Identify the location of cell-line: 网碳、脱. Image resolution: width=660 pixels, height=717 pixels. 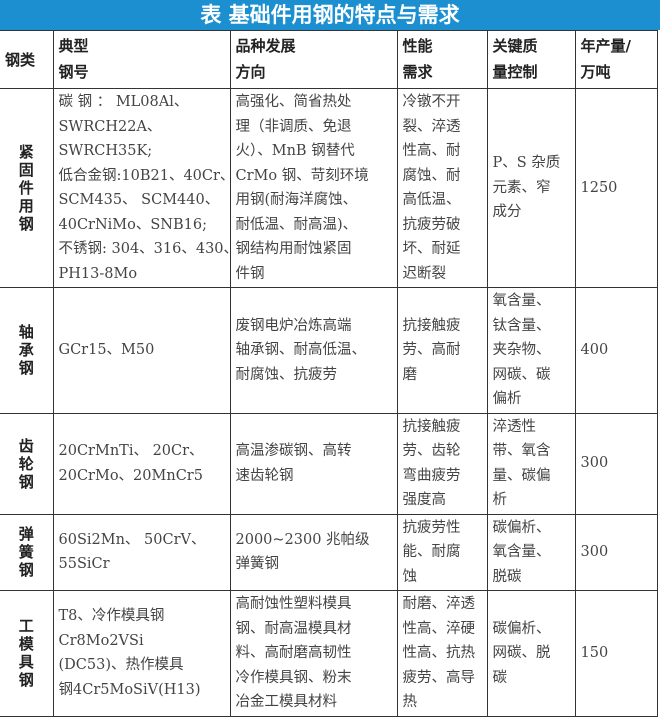
(521, 653).